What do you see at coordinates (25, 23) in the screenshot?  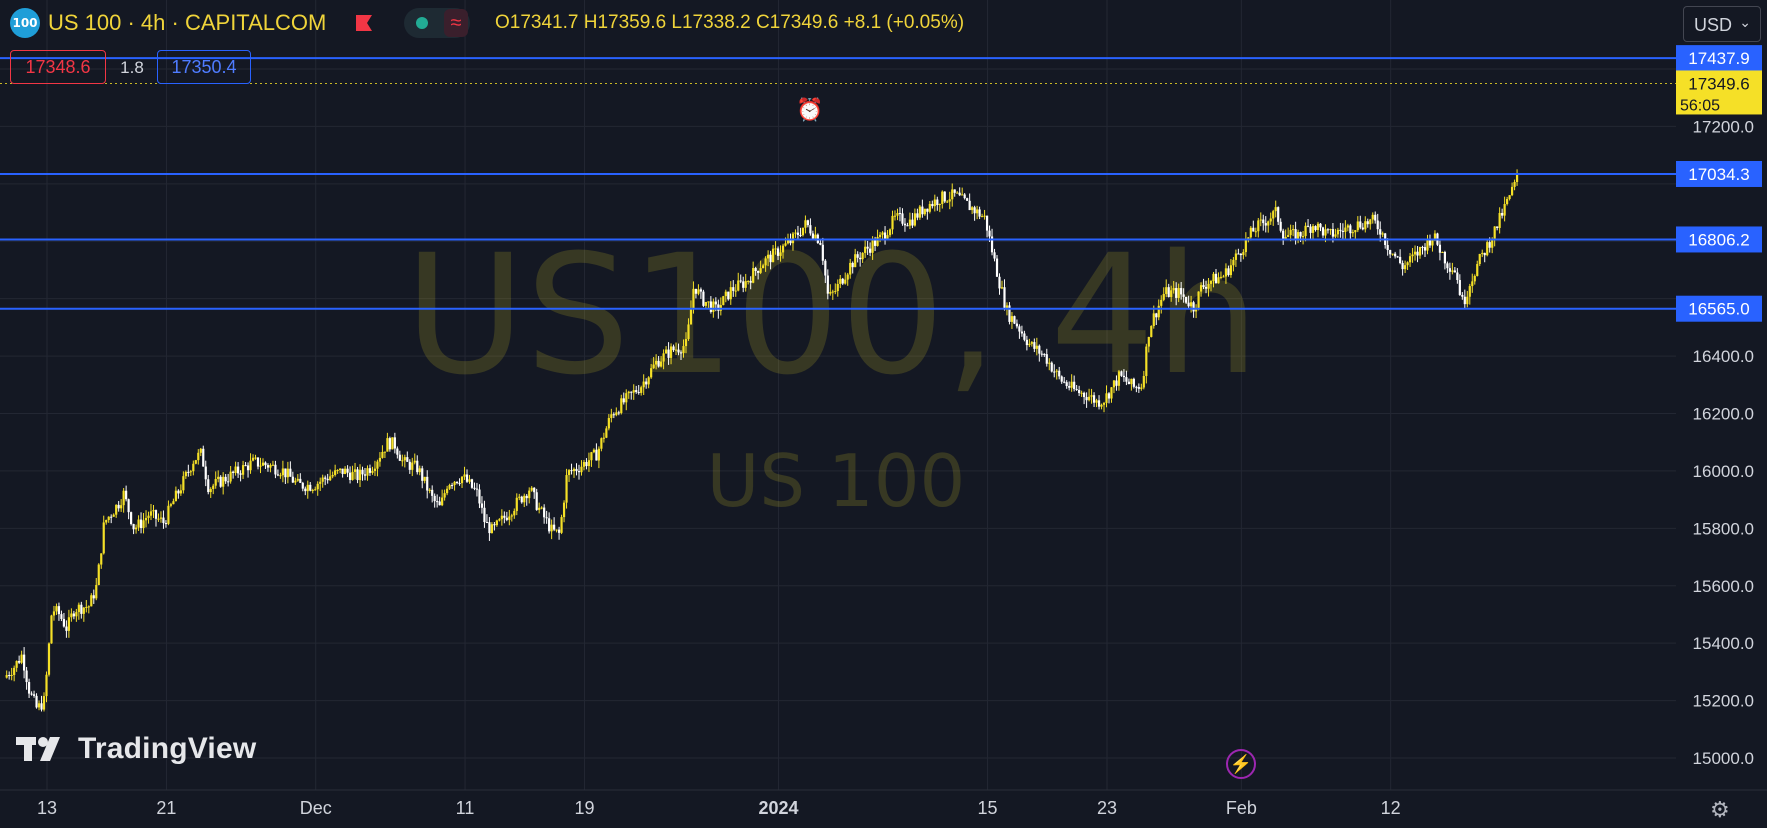 I see `symbol-badge: 100` at bounding box center [25, 23].